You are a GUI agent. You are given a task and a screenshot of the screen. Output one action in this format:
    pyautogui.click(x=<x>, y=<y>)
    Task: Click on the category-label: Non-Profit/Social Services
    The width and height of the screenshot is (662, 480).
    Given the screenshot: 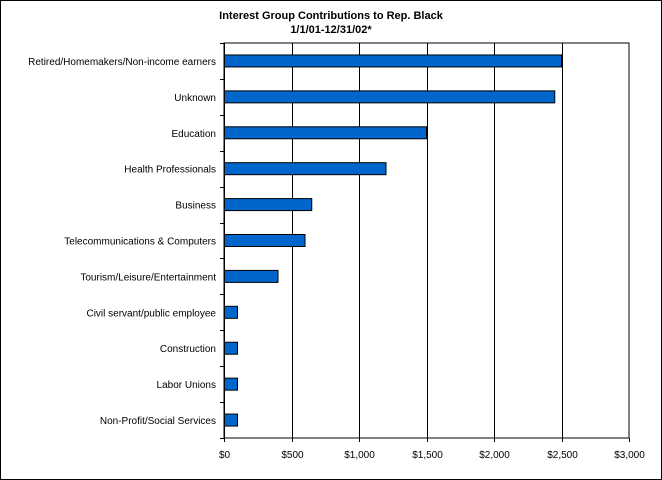 What is the action you would take?
    pyautogui.click(x=158, y=421)
    